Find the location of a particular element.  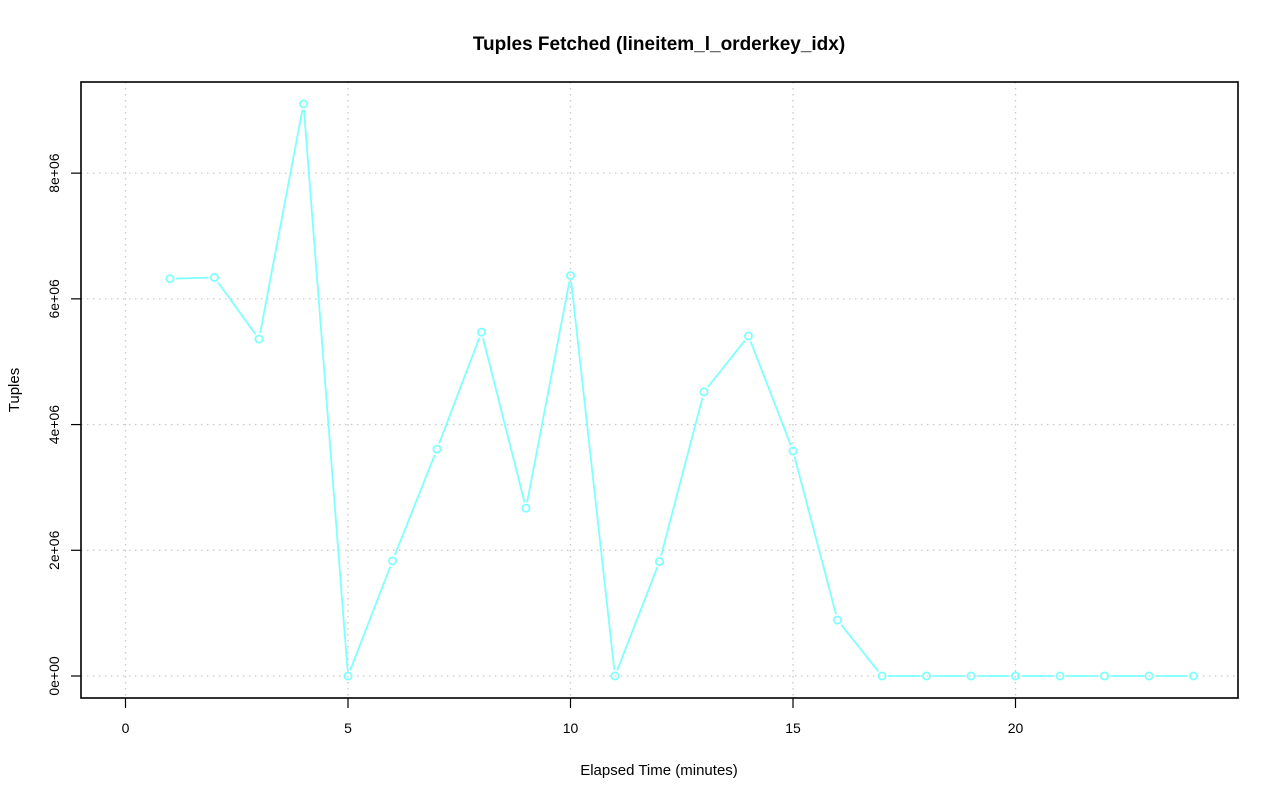

y-tick-label: 4e+06 is located at coordinates (54, 425).